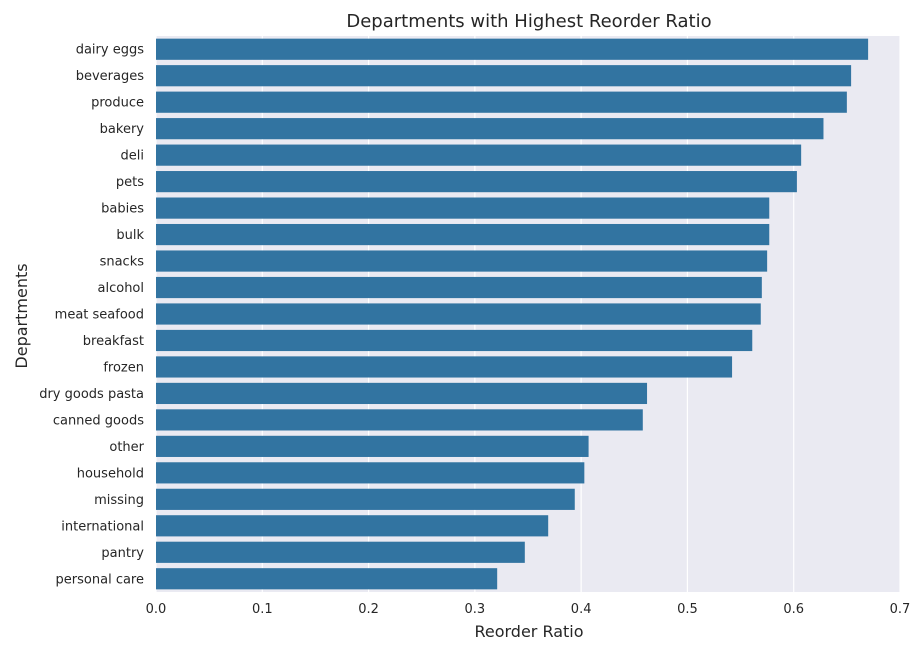  What do you see at coordinates (110, 76) in the screenshot?
I see `y-tick-label: beverages` at bounding box center [110, 76].